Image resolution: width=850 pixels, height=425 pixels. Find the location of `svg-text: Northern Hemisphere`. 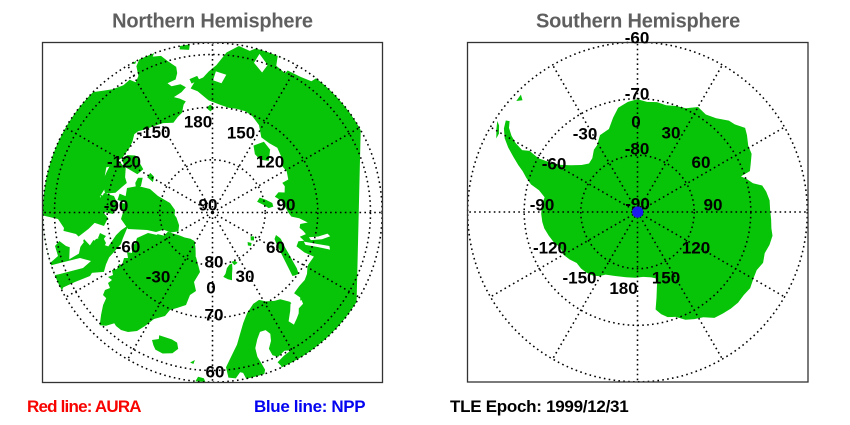

svg-text: Northern Hemisphere is located at coordinates (212, 22).